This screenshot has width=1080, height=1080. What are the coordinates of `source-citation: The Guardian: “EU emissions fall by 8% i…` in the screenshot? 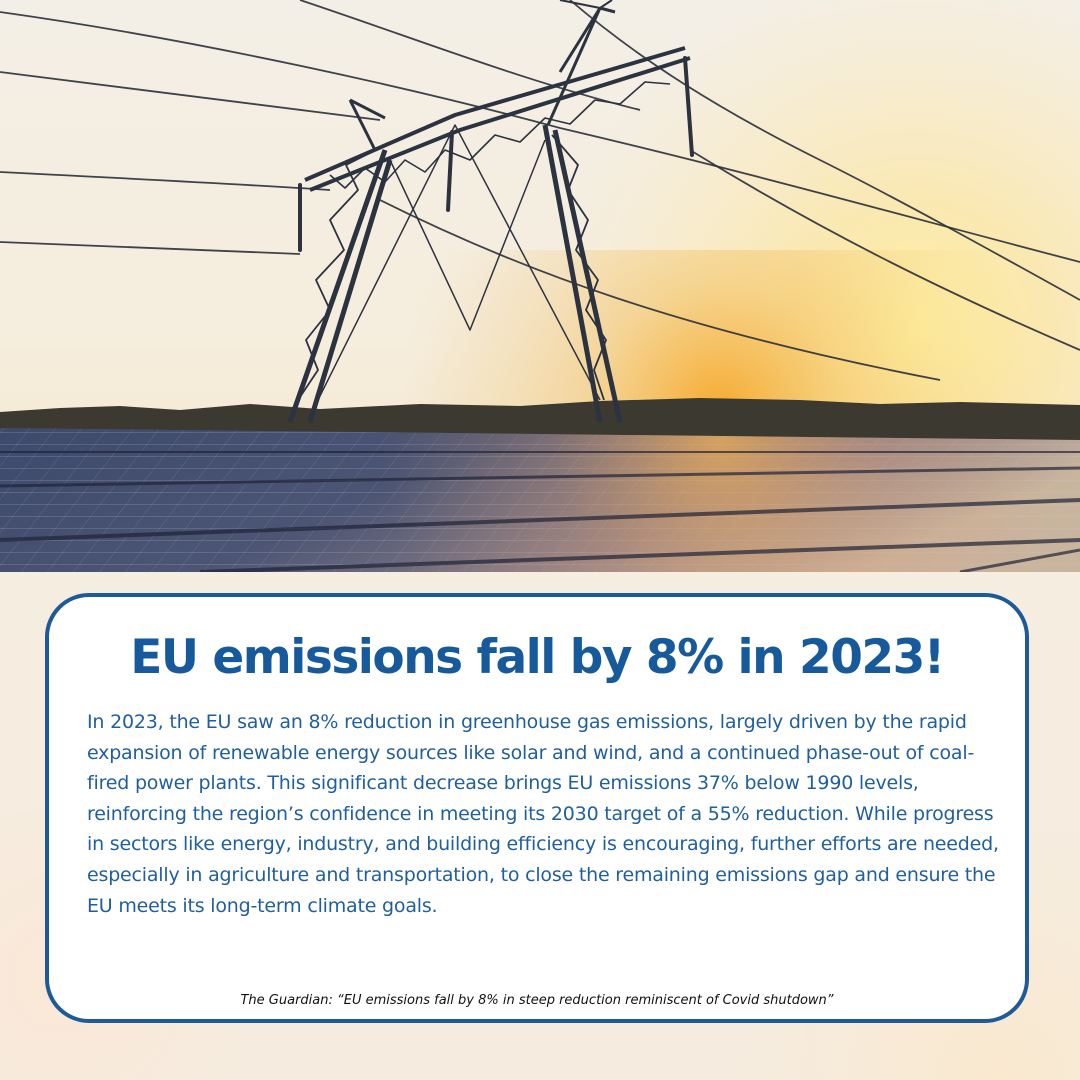 It's located at (537, 1000).